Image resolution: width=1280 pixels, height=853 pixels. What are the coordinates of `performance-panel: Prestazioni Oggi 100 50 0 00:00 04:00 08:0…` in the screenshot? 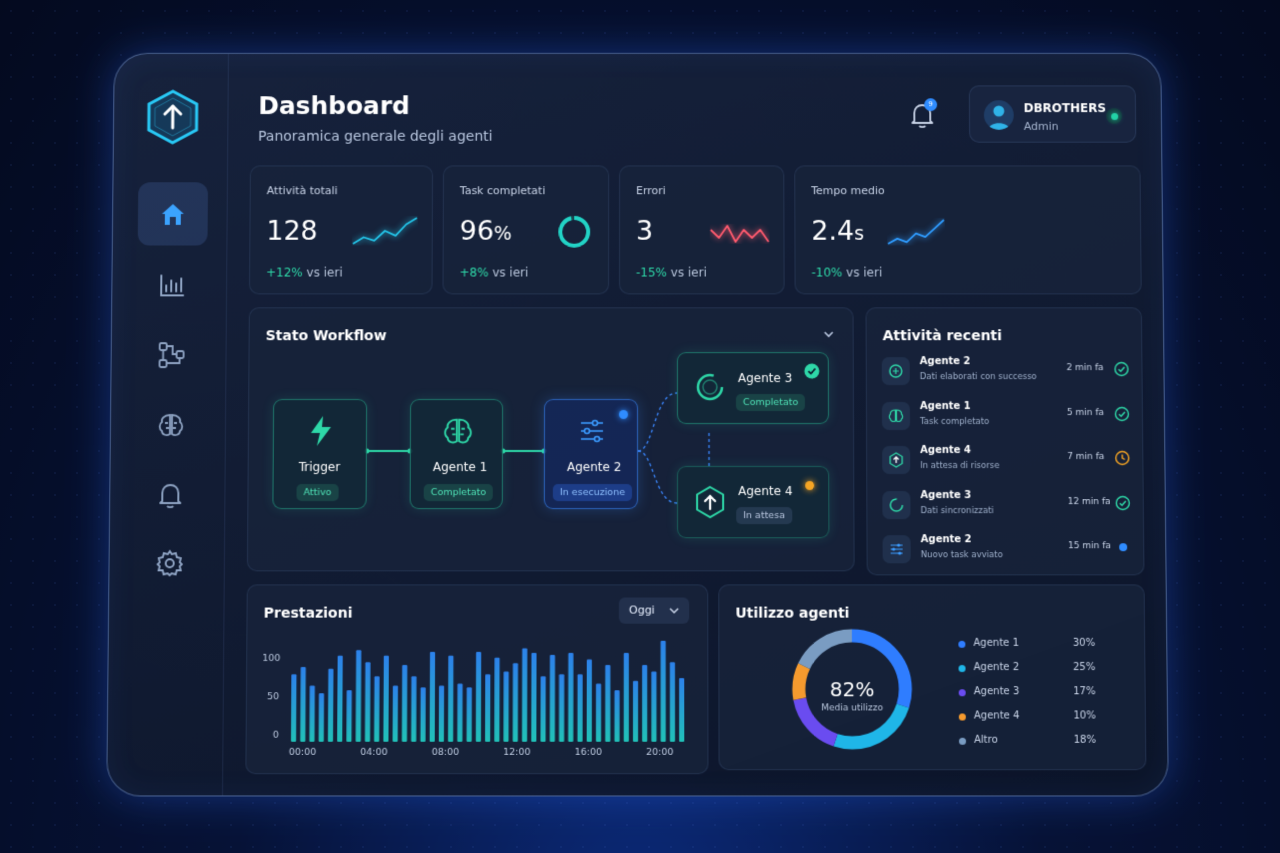 It's located at (476, 679).